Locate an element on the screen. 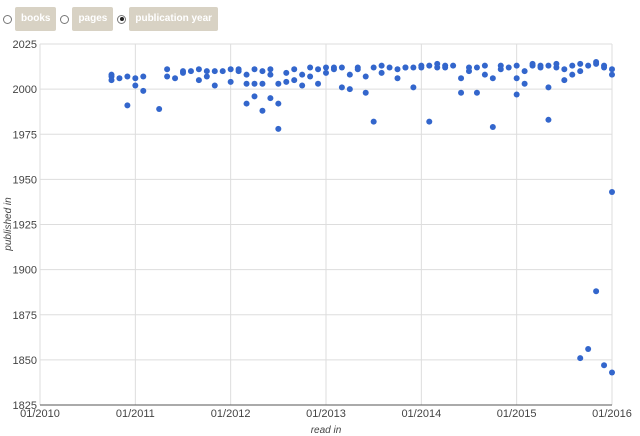 The width and height of the screenshot is (640, 436). publication-year-button: publication year is located at coordinates (174, 19).